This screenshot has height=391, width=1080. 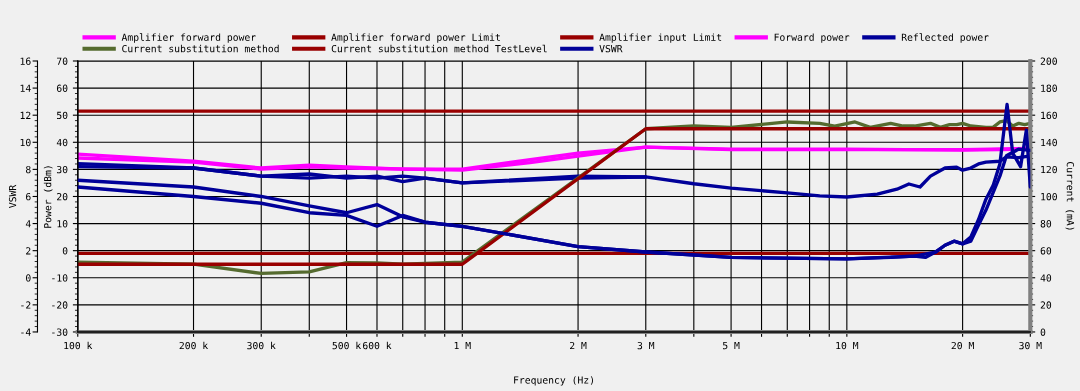 I want to click on y3-tick-label: 16, so click(x=25, y=61).